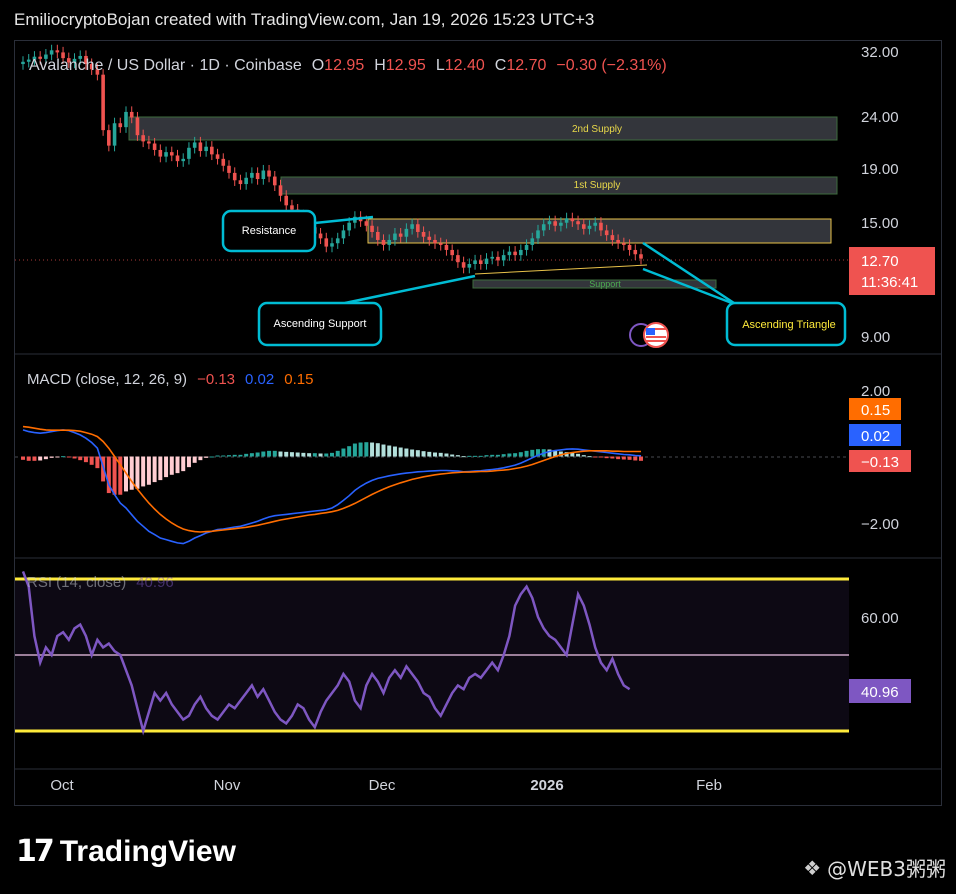 This screenshot has height=894, width=956. Describe the element at coordinates (332, 468) in the screenshot. I see `macd-histogram` at that location.